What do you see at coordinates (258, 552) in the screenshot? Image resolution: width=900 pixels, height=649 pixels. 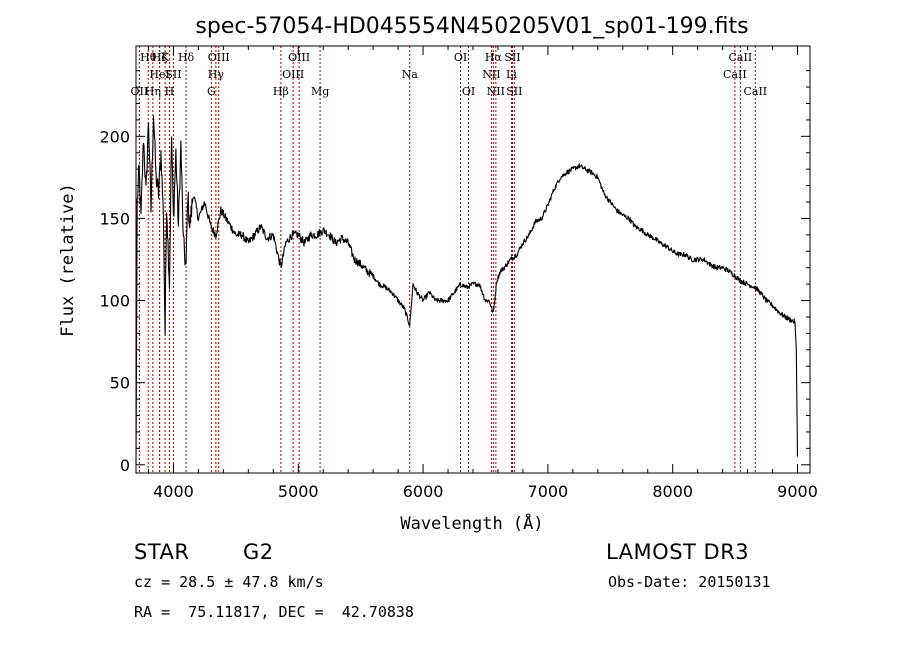 I see `object-subclass: G2` at bounding box center [258, 552].